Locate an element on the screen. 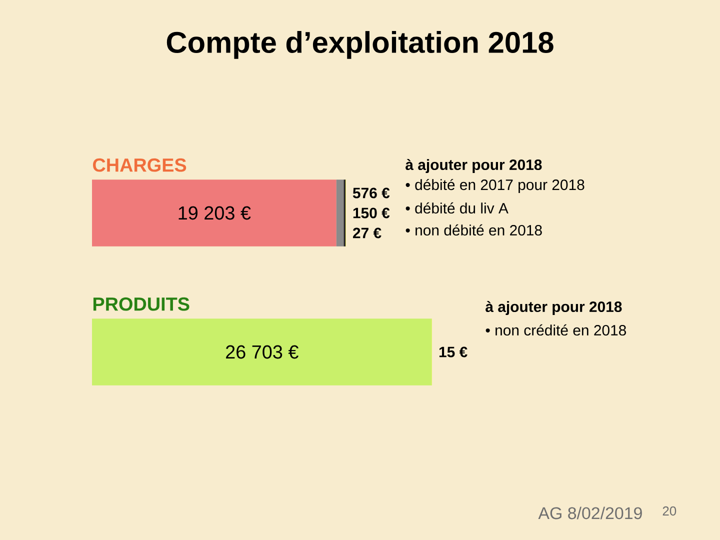 This screenshot has height=540, width=720. data-label: 15 € is located at coordinates (453, 352).